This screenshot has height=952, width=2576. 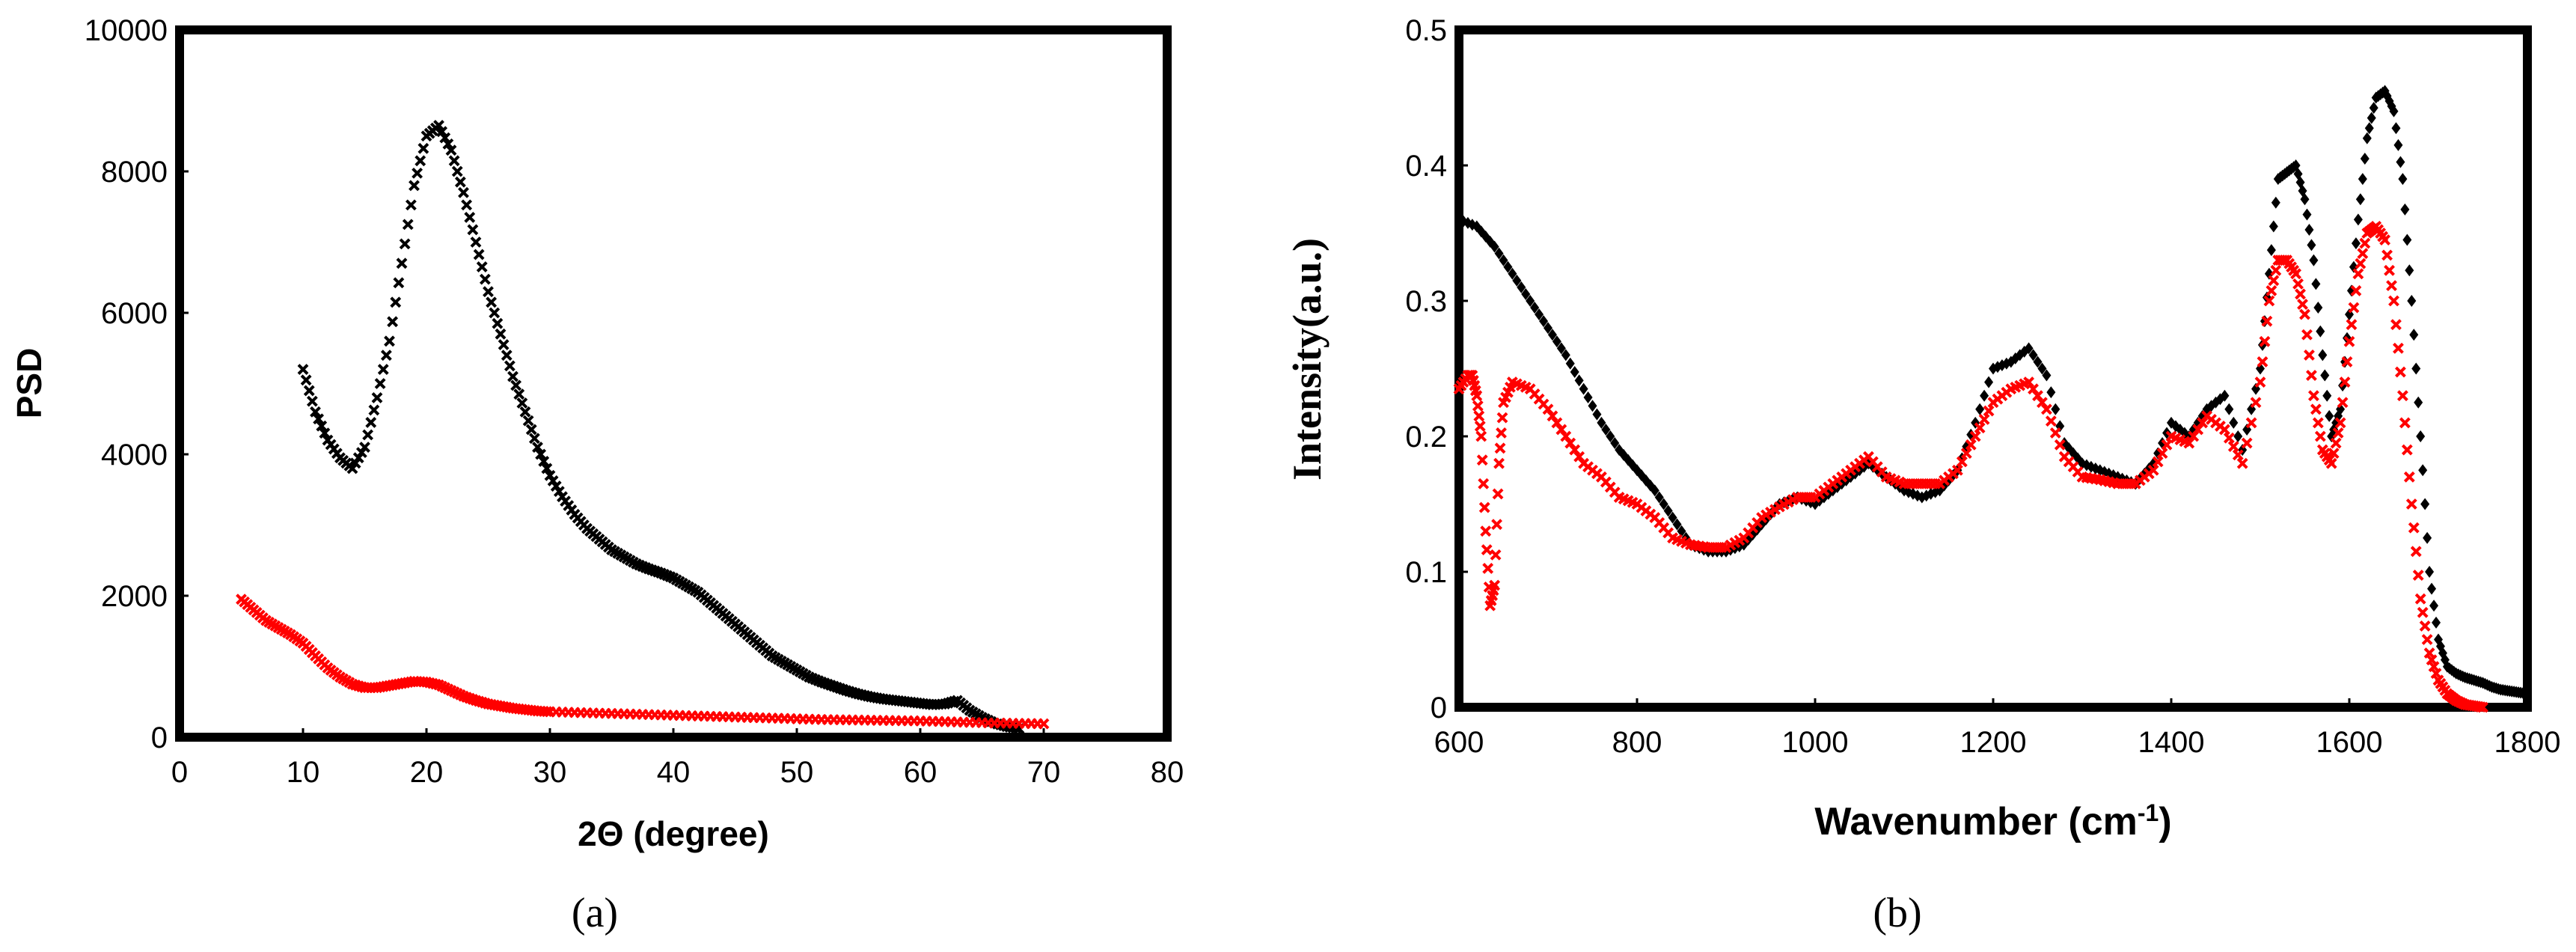 What do you see at coordinates (1426, 437) in the screenshot?
I see `y-tick-label: 0.2` at bounding box center [1426, 437].